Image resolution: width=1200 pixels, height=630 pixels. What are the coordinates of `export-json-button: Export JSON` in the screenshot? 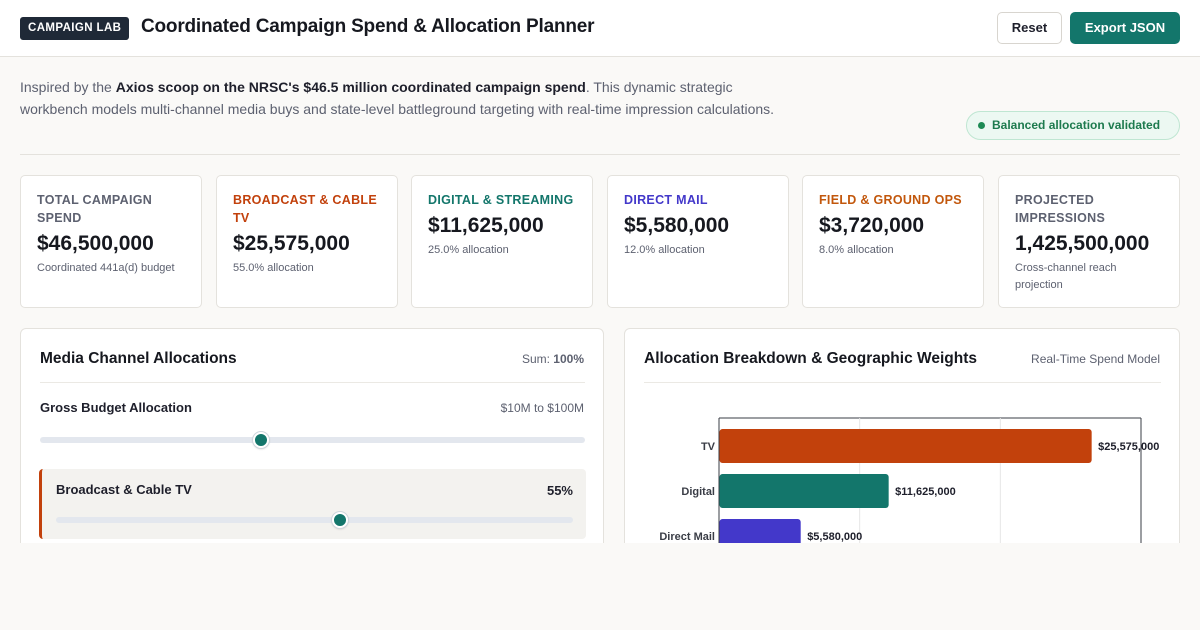 It's located at (1125, 28).